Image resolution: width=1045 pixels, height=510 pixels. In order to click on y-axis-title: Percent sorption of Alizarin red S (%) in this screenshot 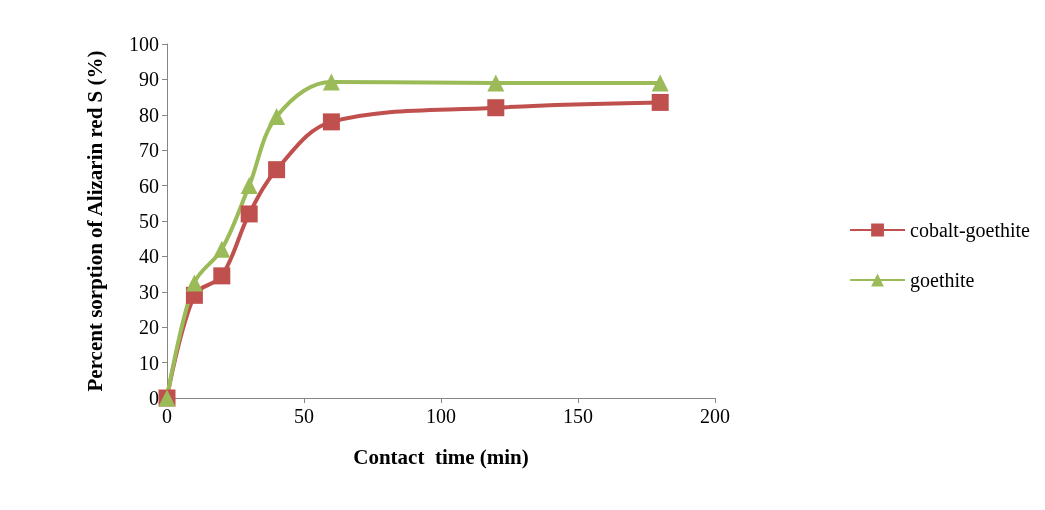, I will do `click(95, 221)`.